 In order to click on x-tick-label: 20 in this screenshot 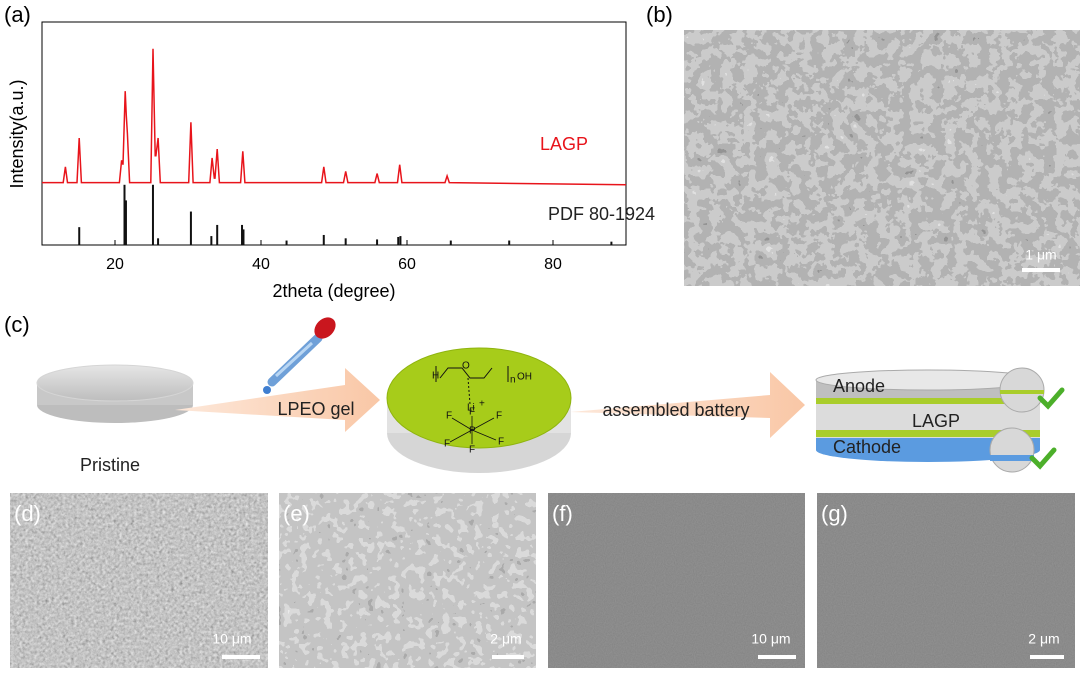, I will do `click(115, 264)`.